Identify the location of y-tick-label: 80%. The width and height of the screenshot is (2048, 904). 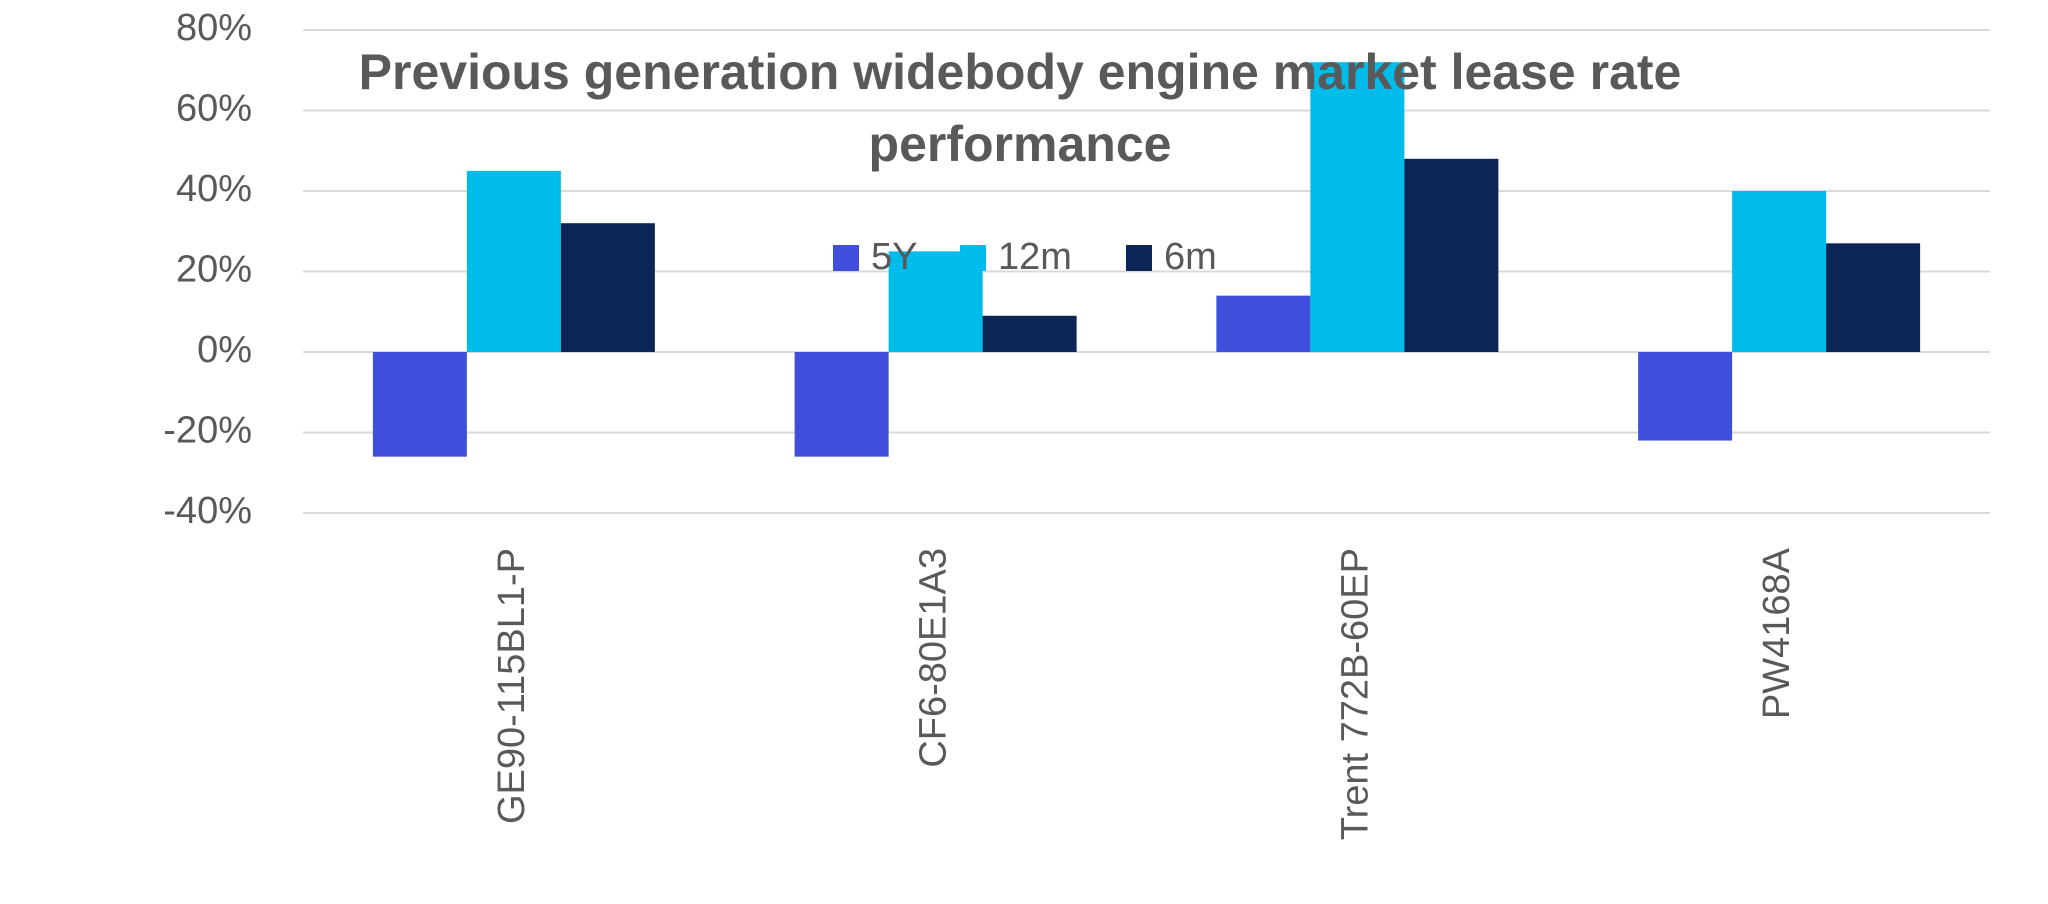
(214, 28).